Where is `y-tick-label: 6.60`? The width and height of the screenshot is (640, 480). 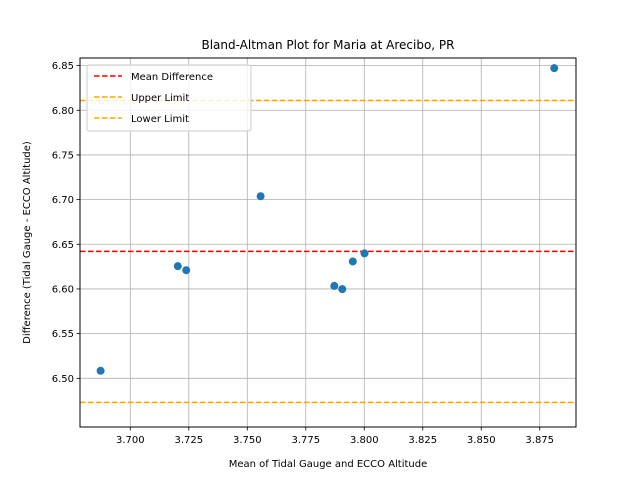 y-tick-label: 6.60 is located at coordinates (63, 289).